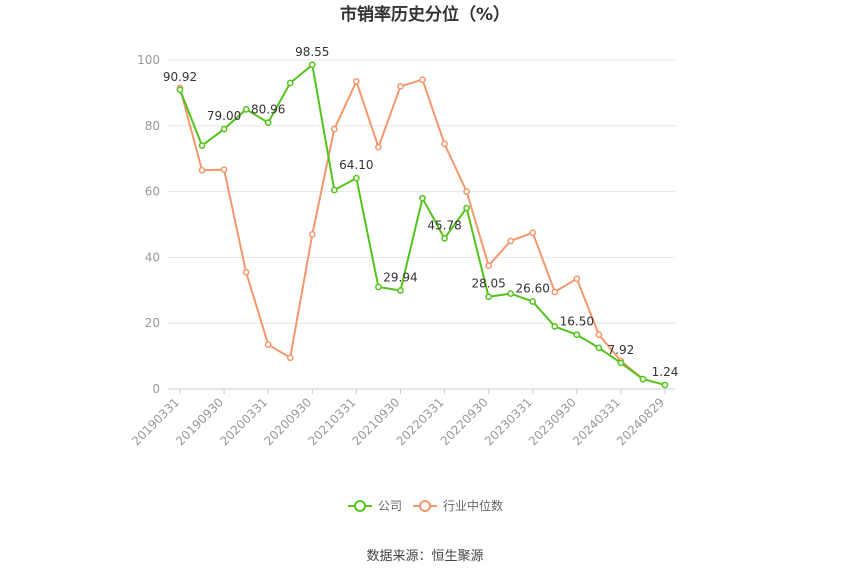 Image resolution: width=850 pixels, height=575 pixels. Describe the element at coordinates (148, 224) in the screenshot. I see `y-axis: 0 20 40 60 80 100` at that location.